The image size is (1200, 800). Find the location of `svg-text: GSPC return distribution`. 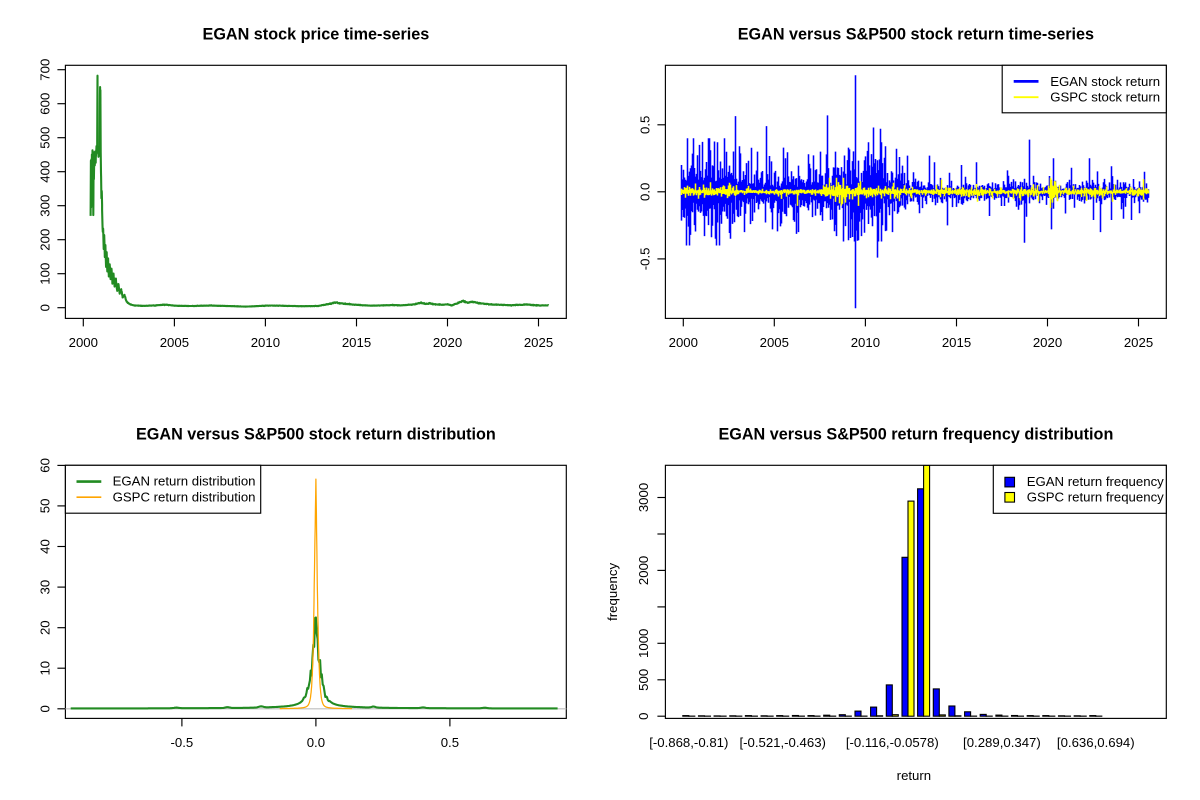

svg-text: GSPC return distribution is located at coordinates (184, 496).